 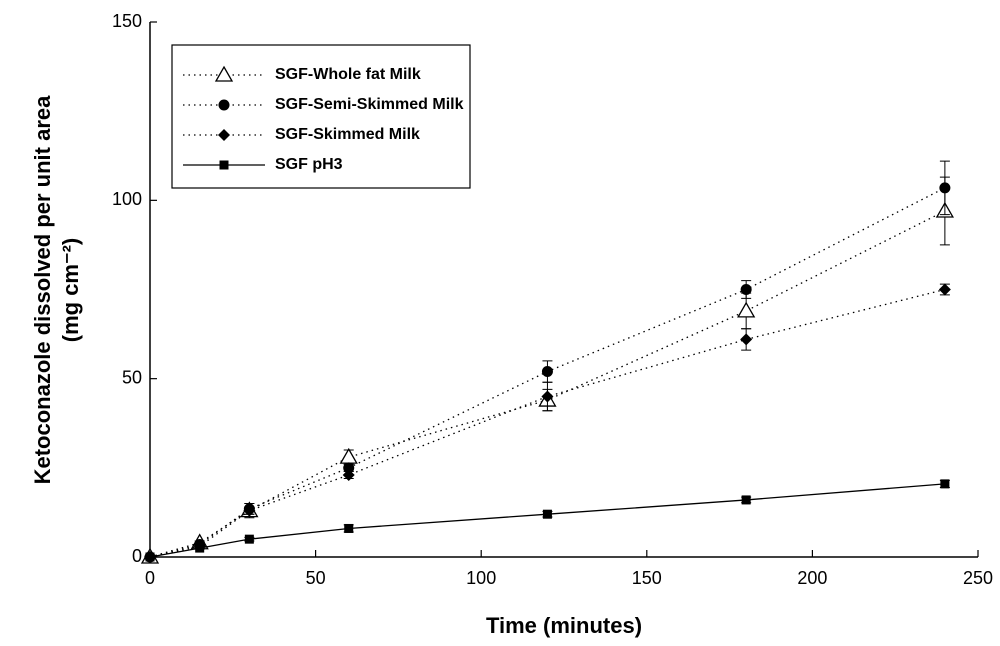 What do you see at coordinates (309, 164) in the screenshot?
I see `legend-label: SGF pH3` at bounding box center [309, 164].